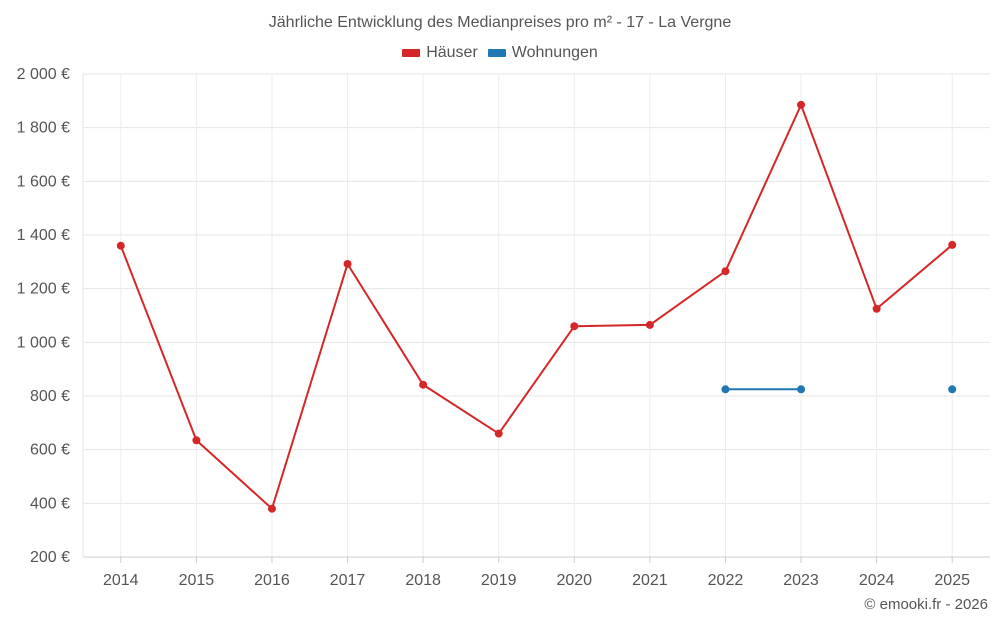 This screenshot has width=1000, height=625. I want to click on x-tick-label: 2022, so click(726, 580).